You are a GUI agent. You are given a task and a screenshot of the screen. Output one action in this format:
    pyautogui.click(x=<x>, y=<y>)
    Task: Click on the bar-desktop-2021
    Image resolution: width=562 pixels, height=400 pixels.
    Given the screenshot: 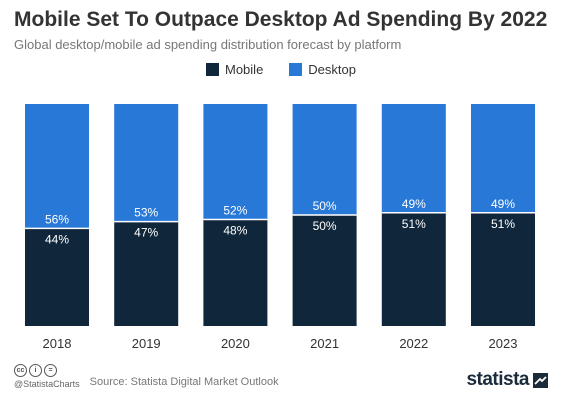 What is the action you would take?
    pyautogui.click(x=324, y=159)
    